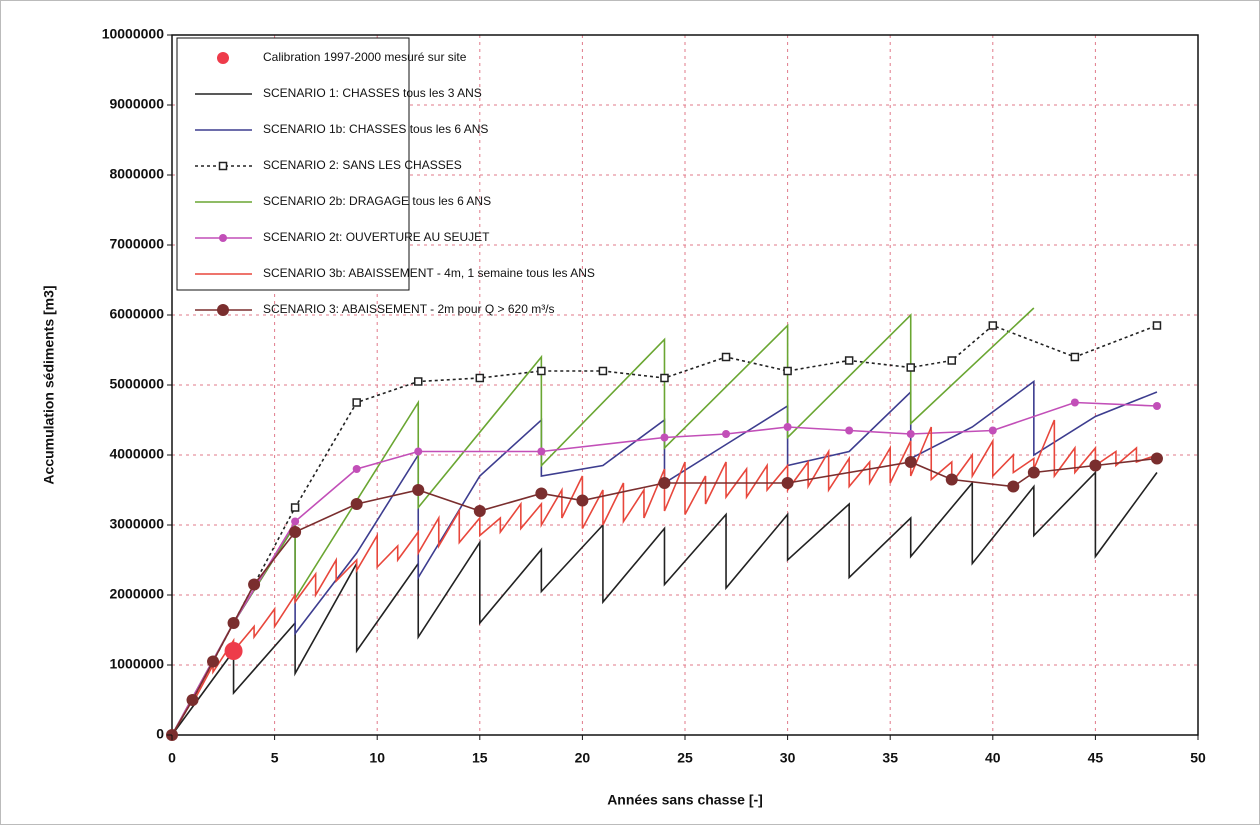  Describe the element at coordinates (365, 57) in the screenshot. I see `legend-label: Calibration 1997-2000 mesuré sur site` at that location.